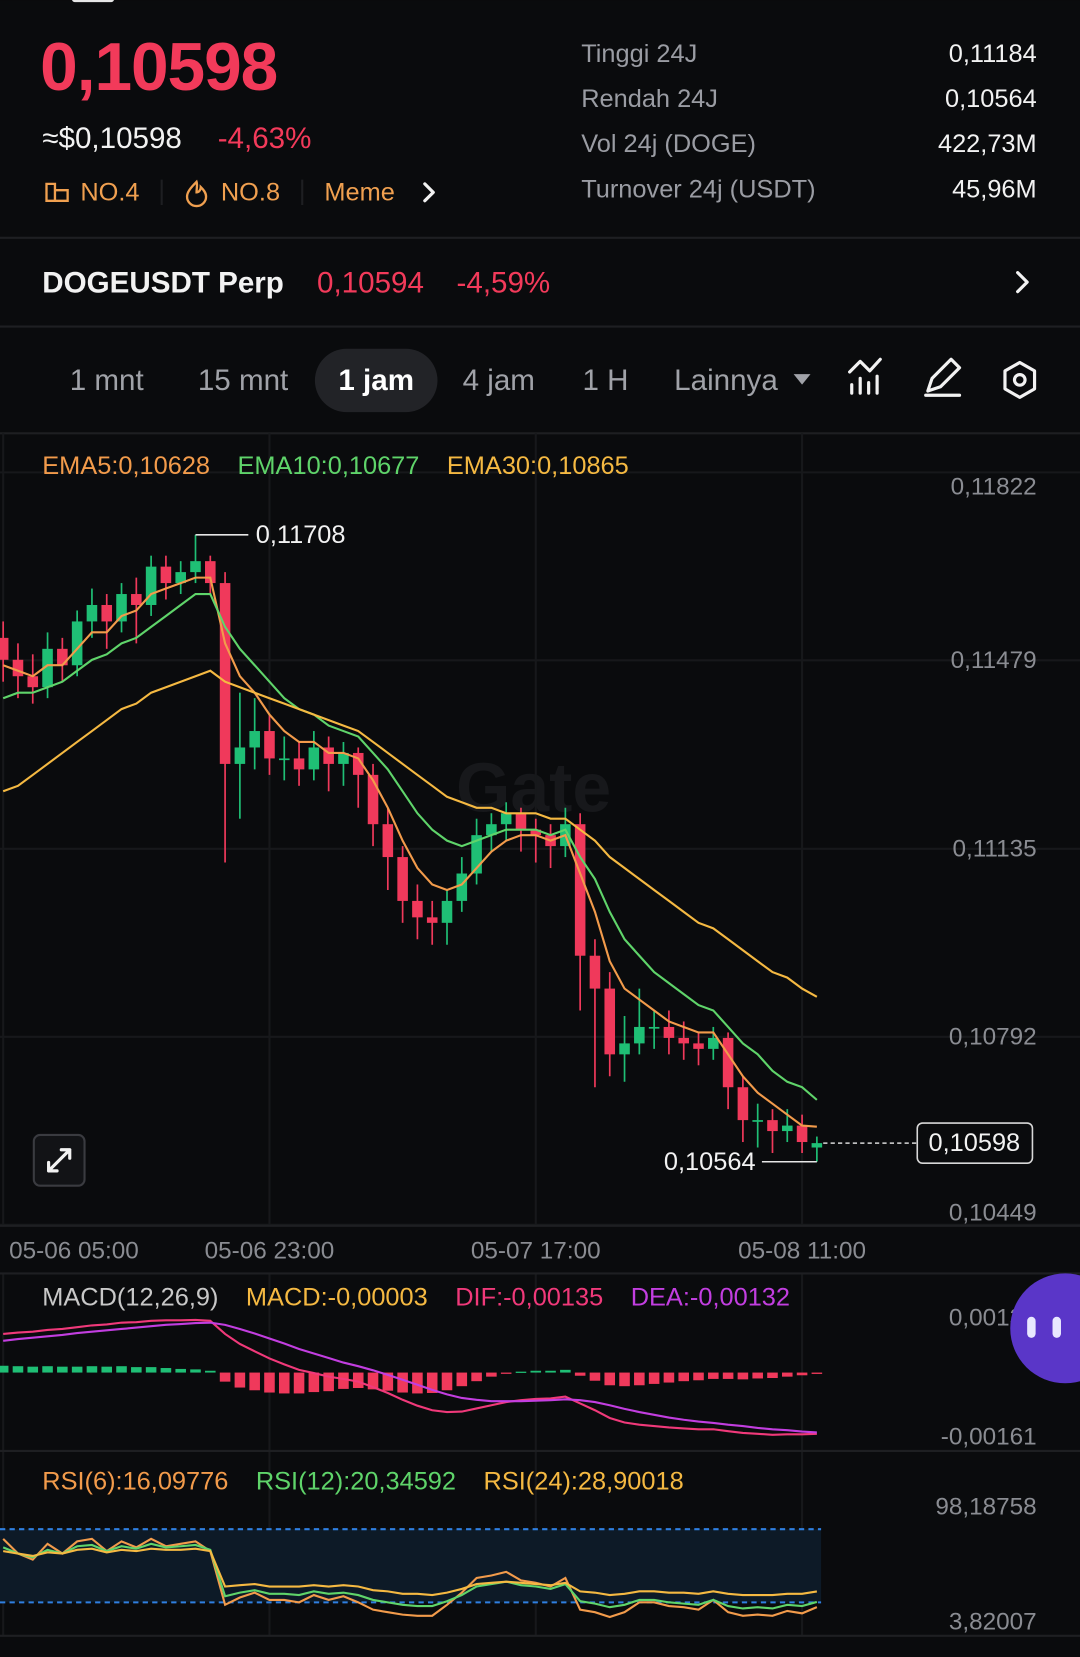  Describe the element at coordinates (606, 380) in the screenshot. I see `tab: 1 H` at that location.